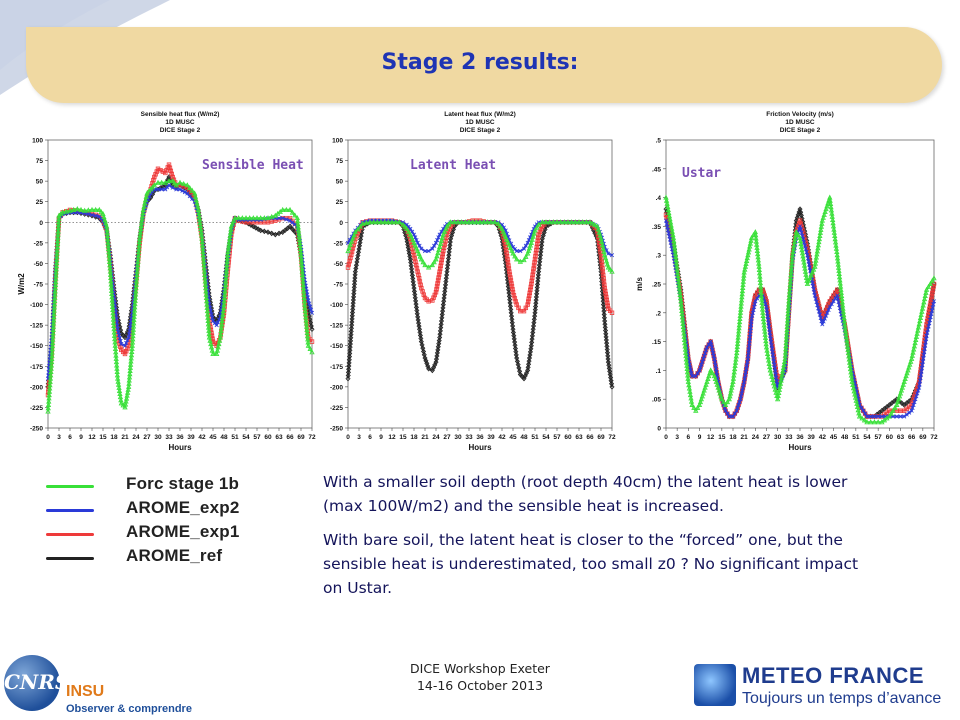  What do you see at coordinates (491, 437) in the screenshot?
I see `x-tick-label: 39` at bounding box center [491, 437].